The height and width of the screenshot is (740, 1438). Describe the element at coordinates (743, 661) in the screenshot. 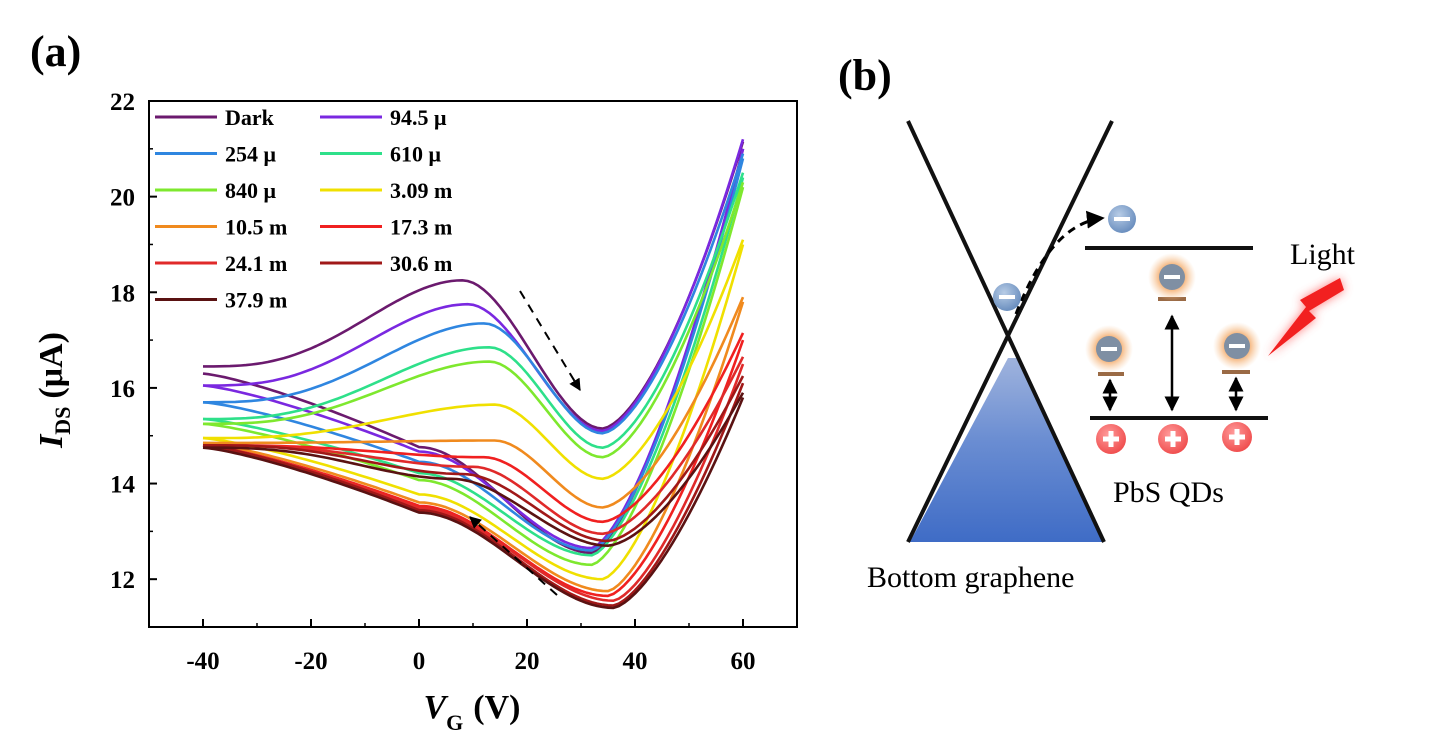

I see `x-tick-label: 60` at that location.